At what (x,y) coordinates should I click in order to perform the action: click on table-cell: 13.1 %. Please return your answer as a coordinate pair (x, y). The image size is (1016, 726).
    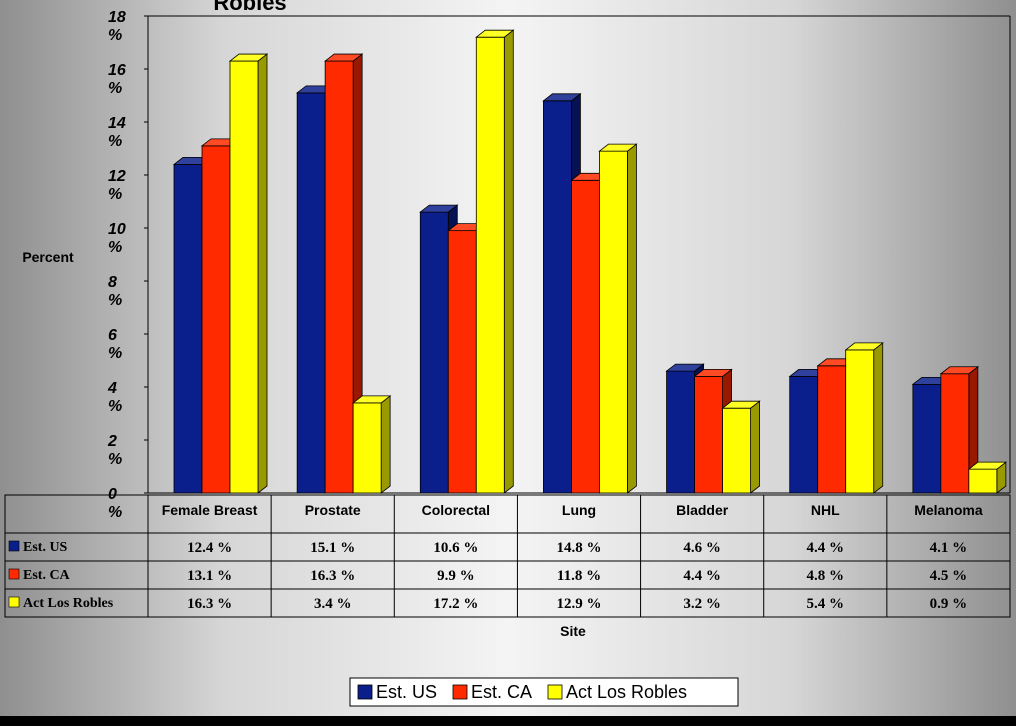
    Looking at the image, I should click on (209, 576).